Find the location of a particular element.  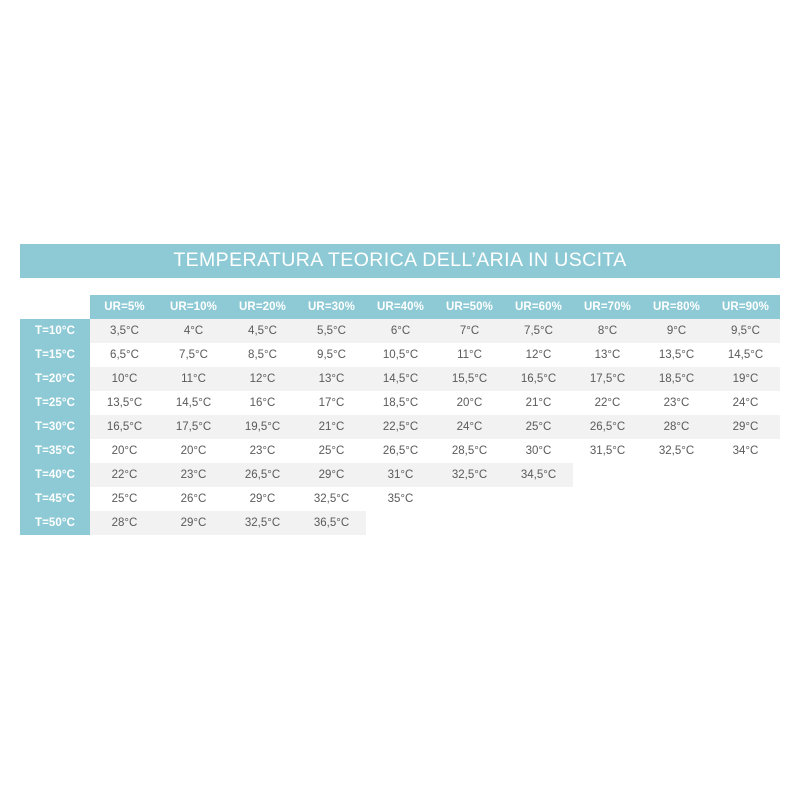

data-cell: 10,5°C is located at coordinates (400, 355).